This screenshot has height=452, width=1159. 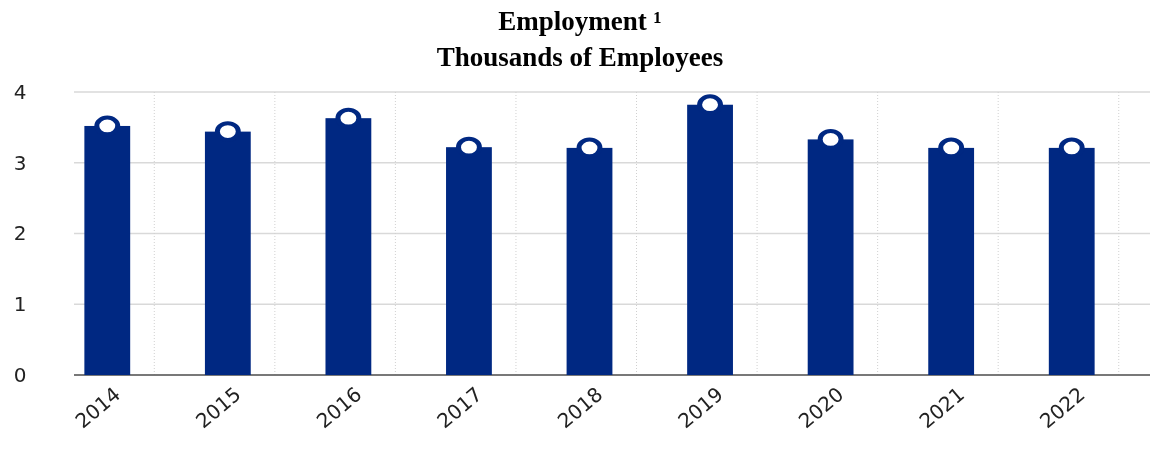 What do you see at coordinates (20, 233) in the screenshot?
I see `y-tick-label: 2` at bounding box center [20, 233].